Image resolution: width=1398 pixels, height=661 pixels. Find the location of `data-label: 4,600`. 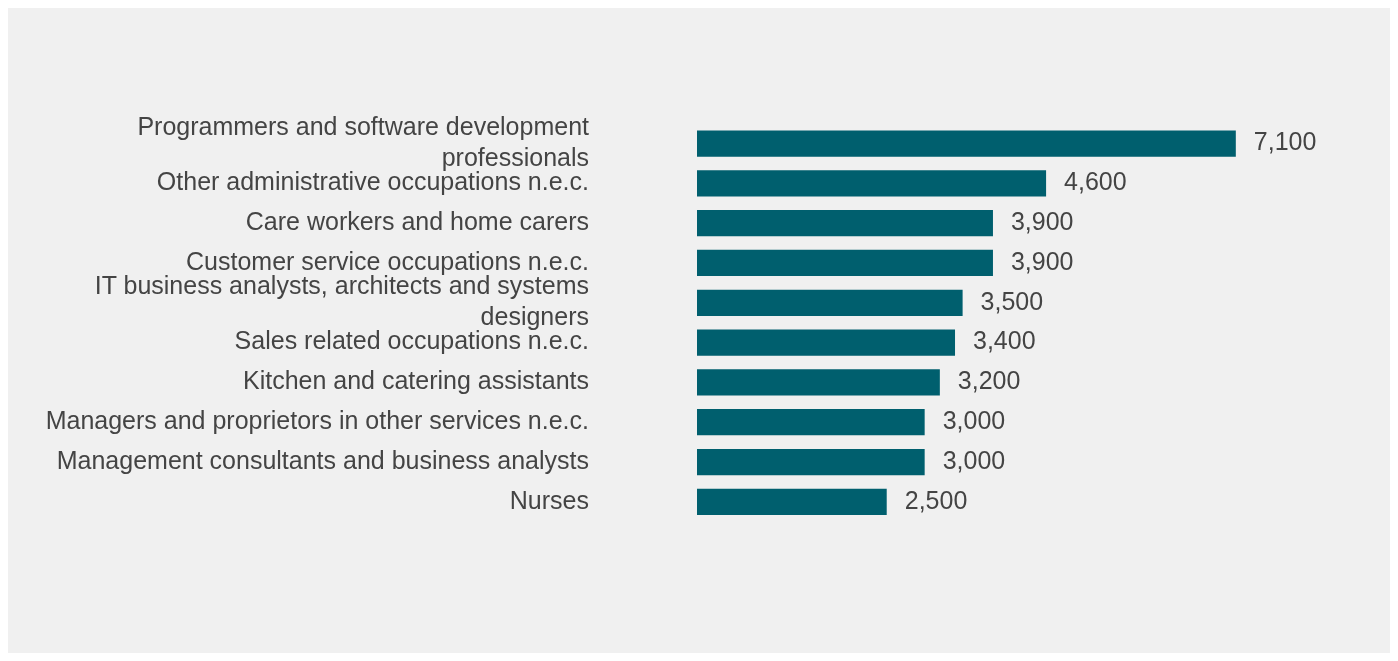

data-label: 4,600 is located at coordinates (1095, 181).